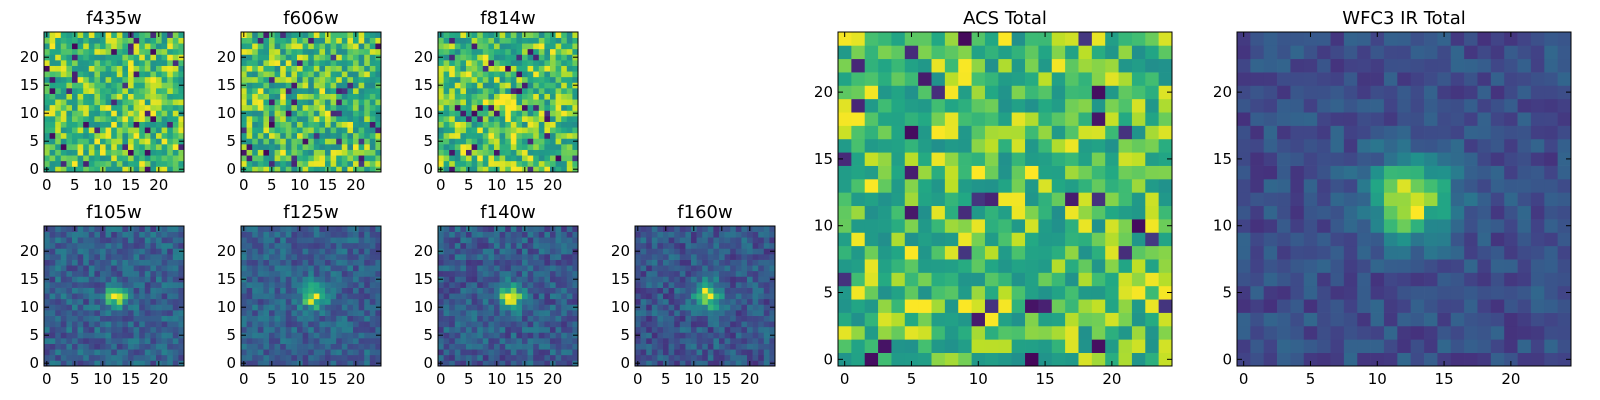 The height and width of the screenshot is (400, 1600). What do you see at coordinates (638, 379) in the screenshot?
I see `x-tick-label: 0` at bounding box center [638, 379].